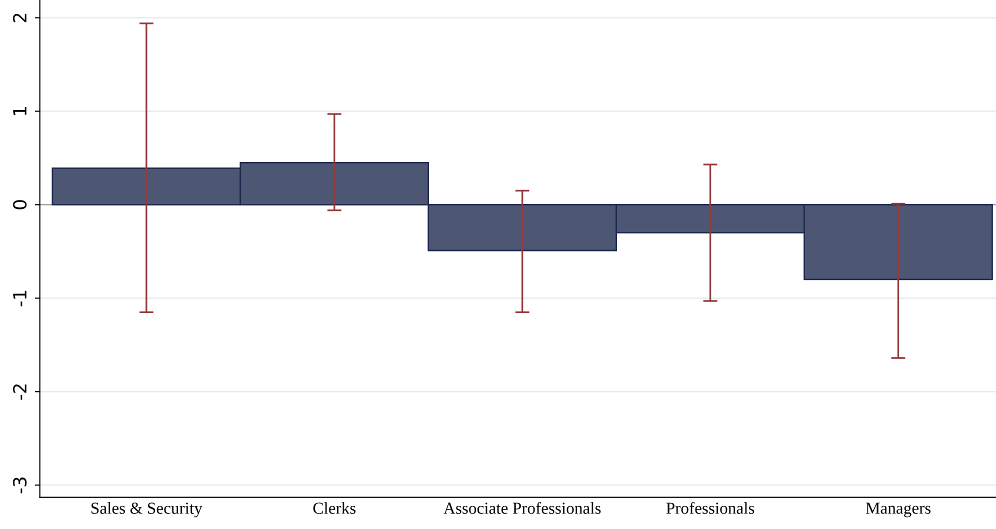 Image resolution: width=996 pixels, height=529 pixels. Describe the element at coordinates (334, 508) in the screenshot. I see `x-tick-label: Clerks` at that location.